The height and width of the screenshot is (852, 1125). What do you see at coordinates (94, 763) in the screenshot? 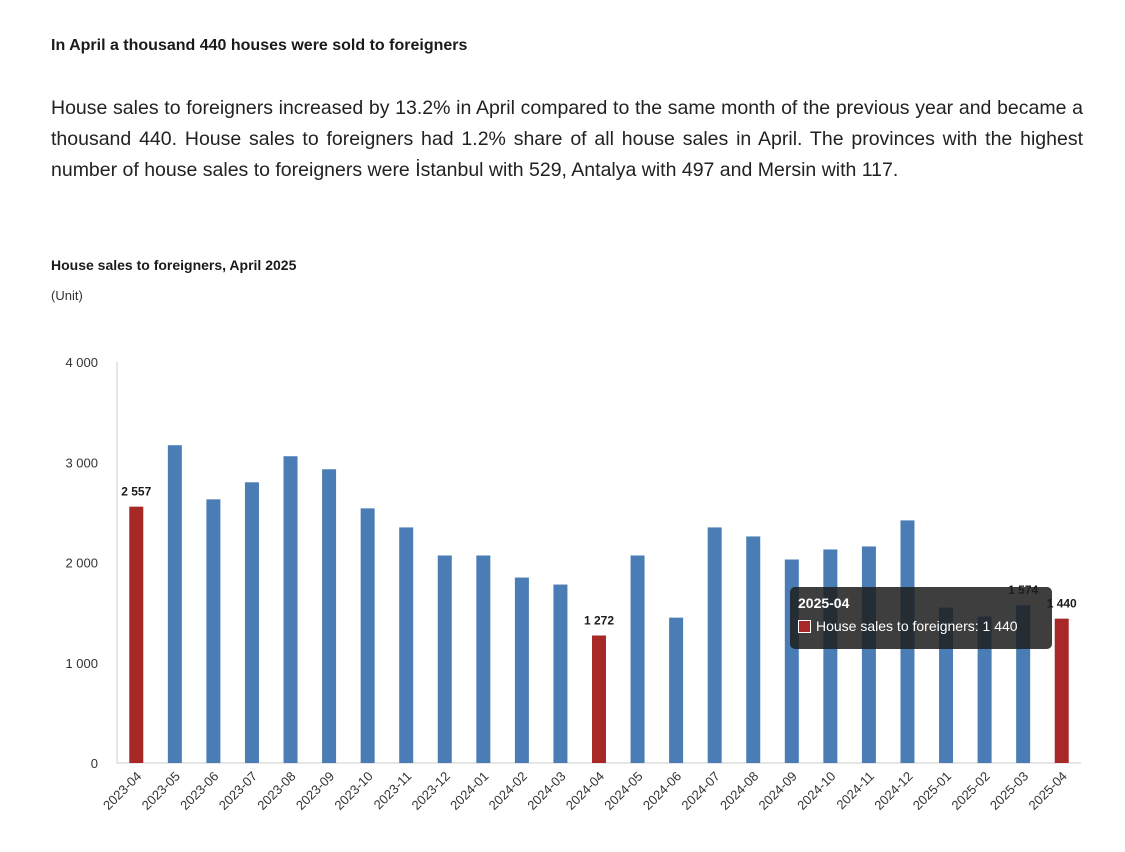
I see `y-tick-label: 0` at bounding box center [94, 763].